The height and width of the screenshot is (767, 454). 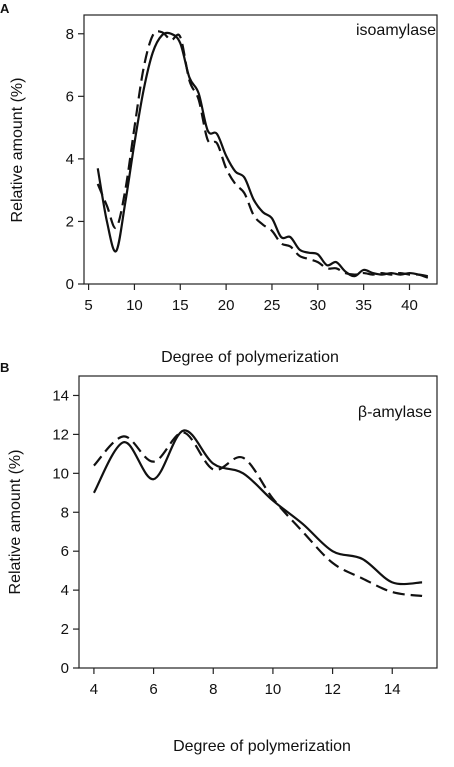 I want to click on panel-a-x-tick-label: 5, so click(x=88, y=305).